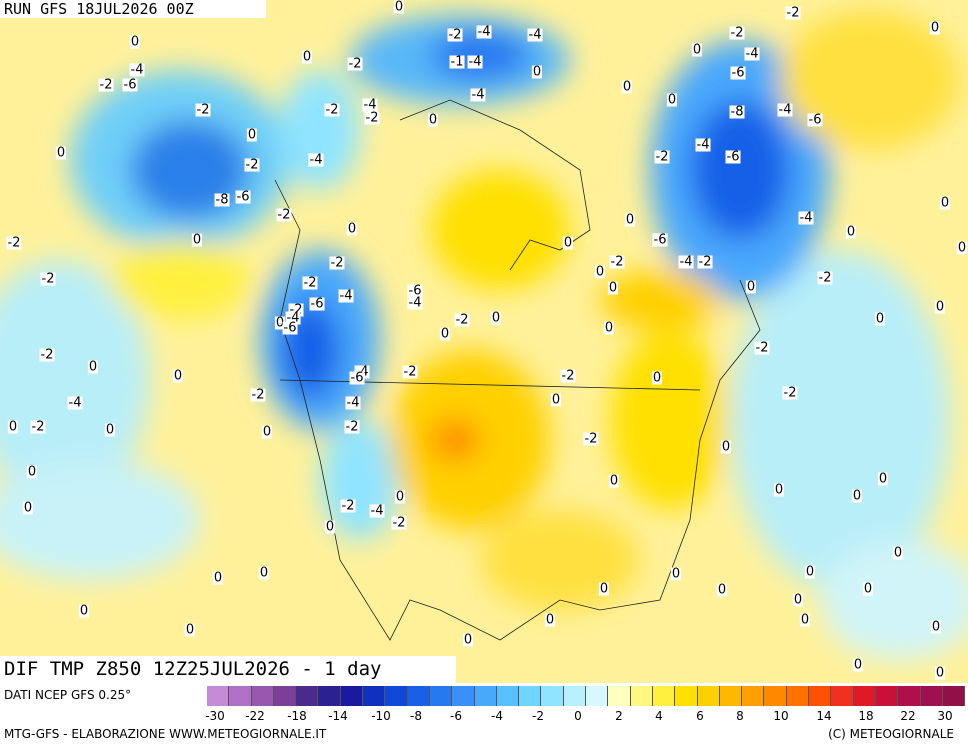 Image resolution: width=968 pixels, height=745 pixels. What do you see at coordinates (538, 716) in the screenshot?
I see `color-bar-tick: -2` at bounding box center [538, 716].